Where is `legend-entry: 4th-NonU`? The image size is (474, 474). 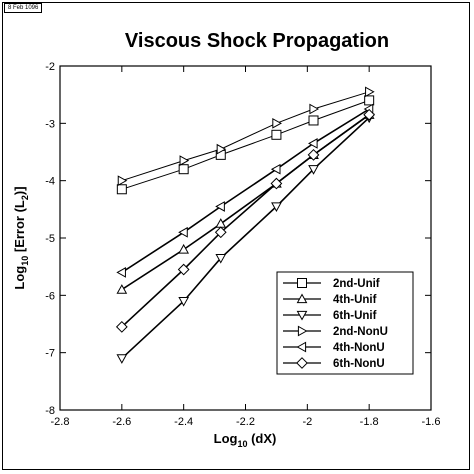 legend-entry: 4th-NonU is located at coordinates (334, 347).